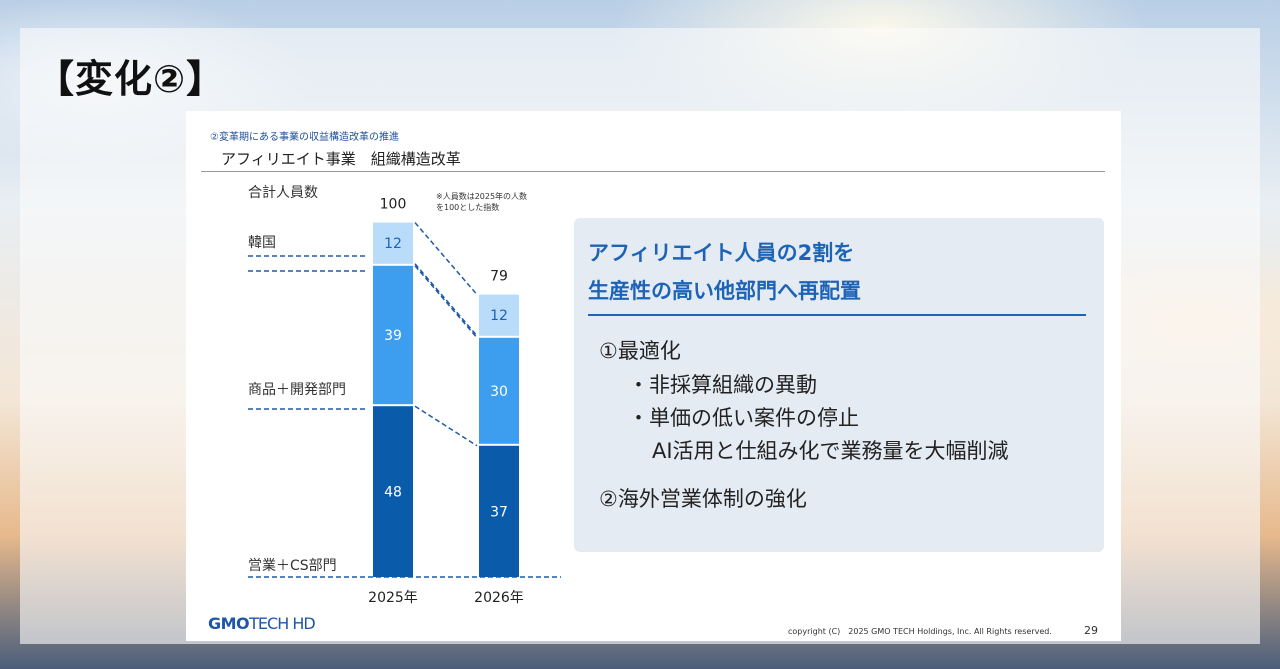  Describe the element at coordinates (262, 243) in the screenshot. I see `series-label-korea: 韓国` at that location.